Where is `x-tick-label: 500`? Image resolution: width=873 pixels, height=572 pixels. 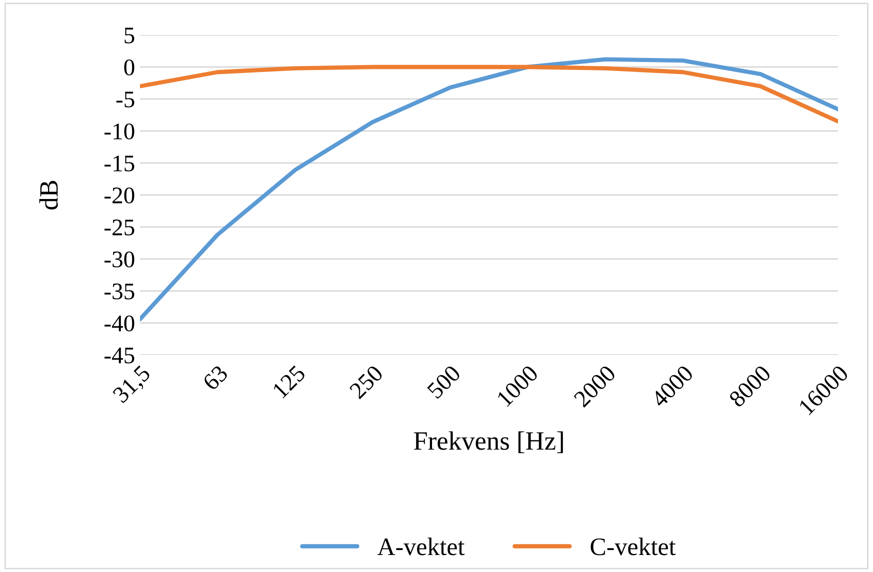 x-tick-label: 500 is located at coordinates (444, 382).